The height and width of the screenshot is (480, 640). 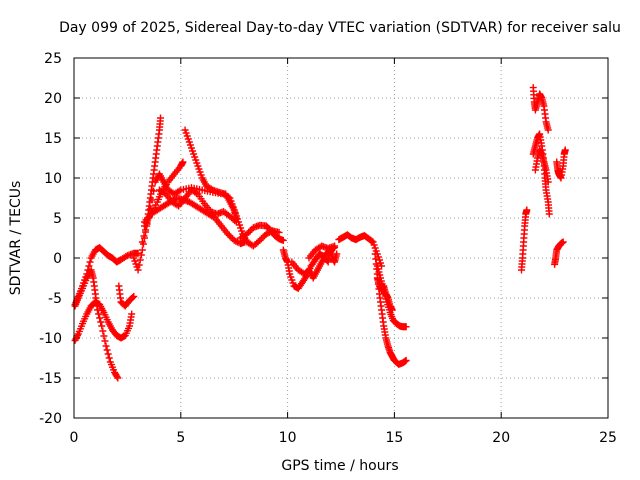 I want to click on y-axis-label: SDTVAR / TECUs, so click(x=16, y=238).